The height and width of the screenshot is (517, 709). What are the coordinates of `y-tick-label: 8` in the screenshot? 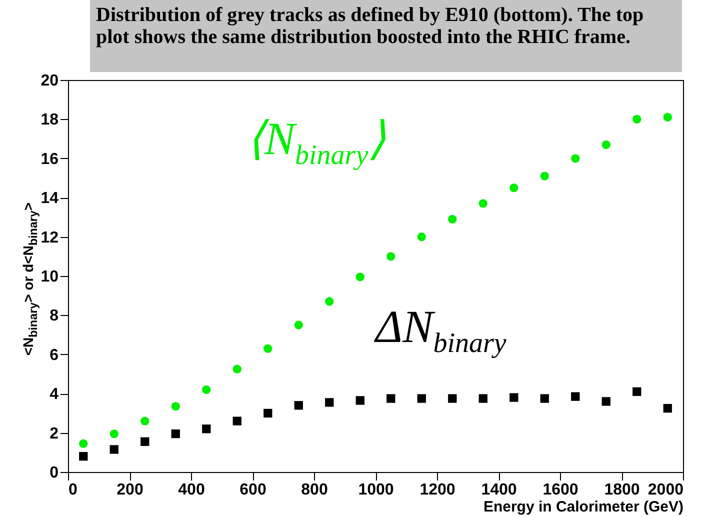 It's located at (54, 316).